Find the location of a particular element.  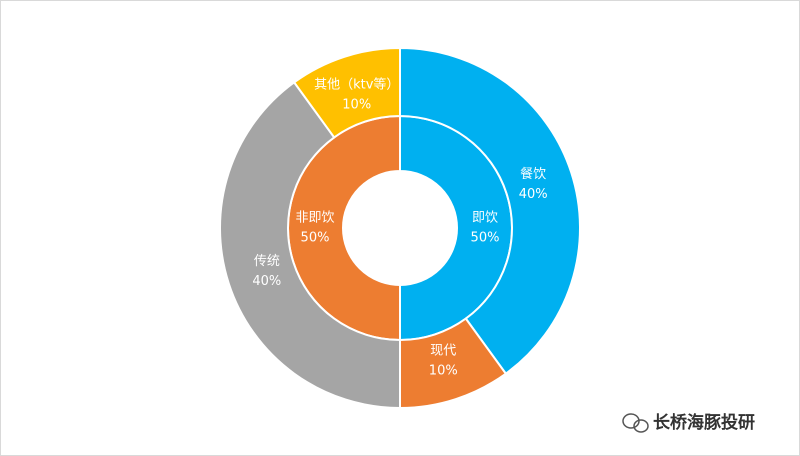

slice-label: 传统 is located at coordinates (267, 261).